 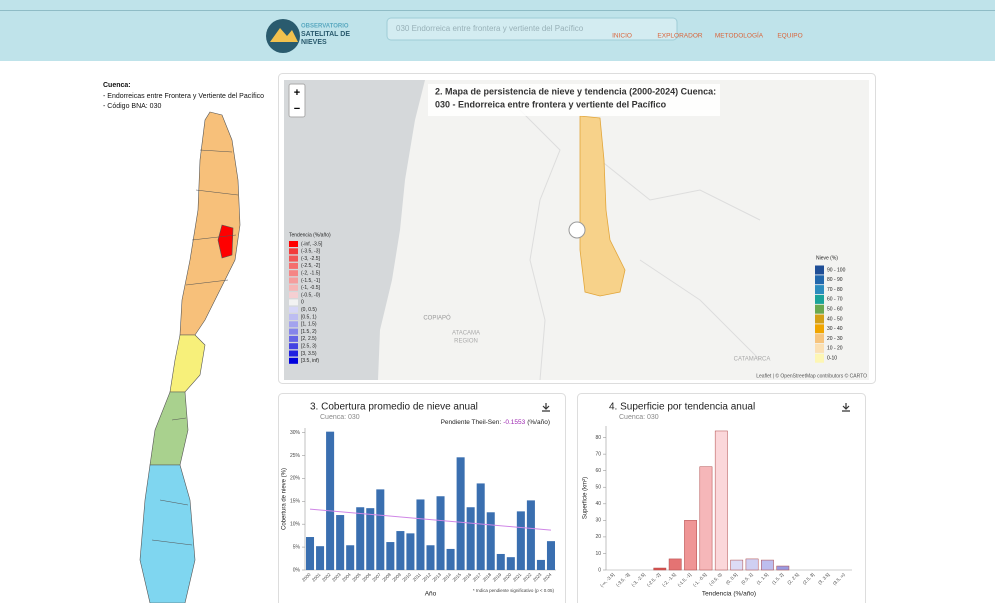 I want to click on x-tick-label: 2023, so click(x=537, y=577).